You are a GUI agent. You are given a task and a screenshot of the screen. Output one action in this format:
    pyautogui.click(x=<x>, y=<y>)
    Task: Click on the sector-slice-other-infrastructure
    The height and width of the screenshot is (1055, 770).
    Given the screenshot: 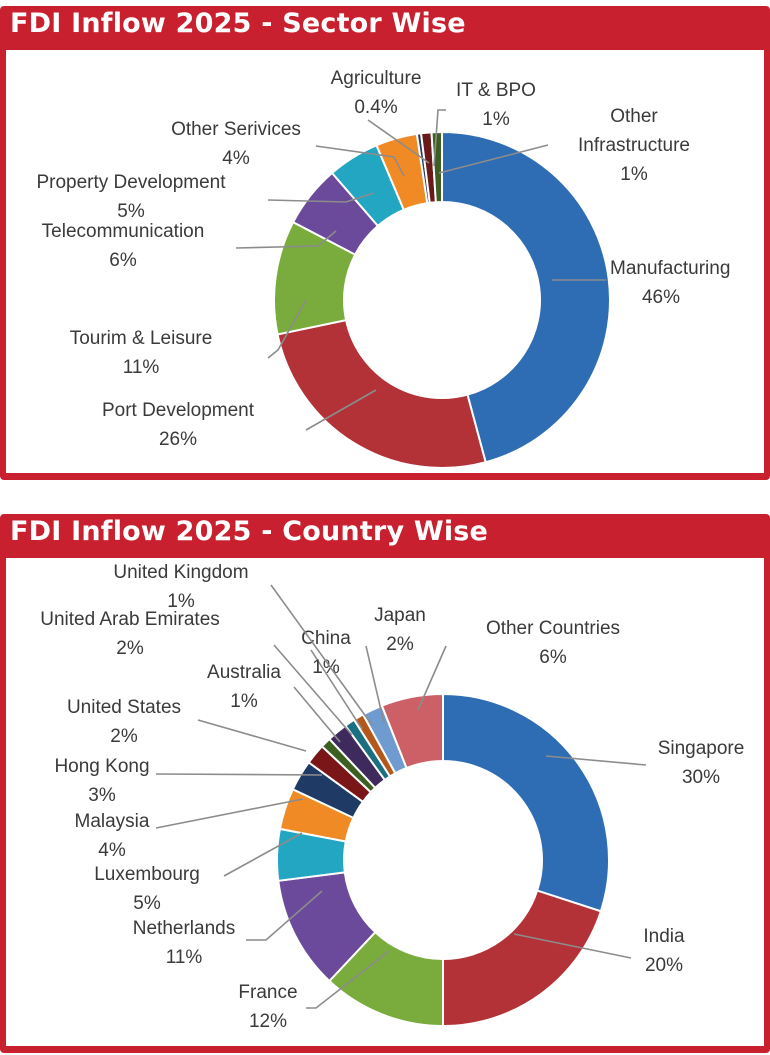 What is the action you would take?
    pyautogui.click(x=436, y=167)
    